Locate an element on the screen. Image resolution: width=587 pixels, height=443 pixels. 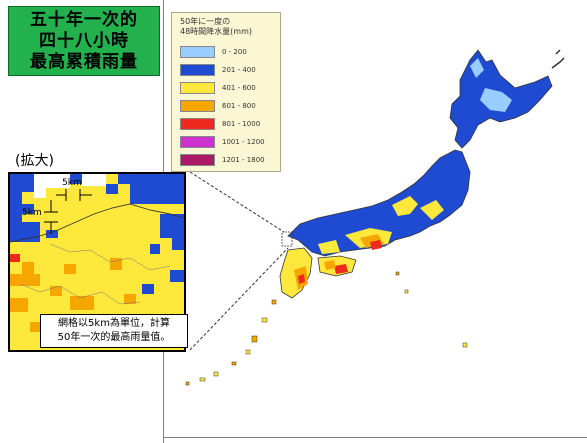
legend-item-1: 201 - 400 is located at coordinates (218, 70).